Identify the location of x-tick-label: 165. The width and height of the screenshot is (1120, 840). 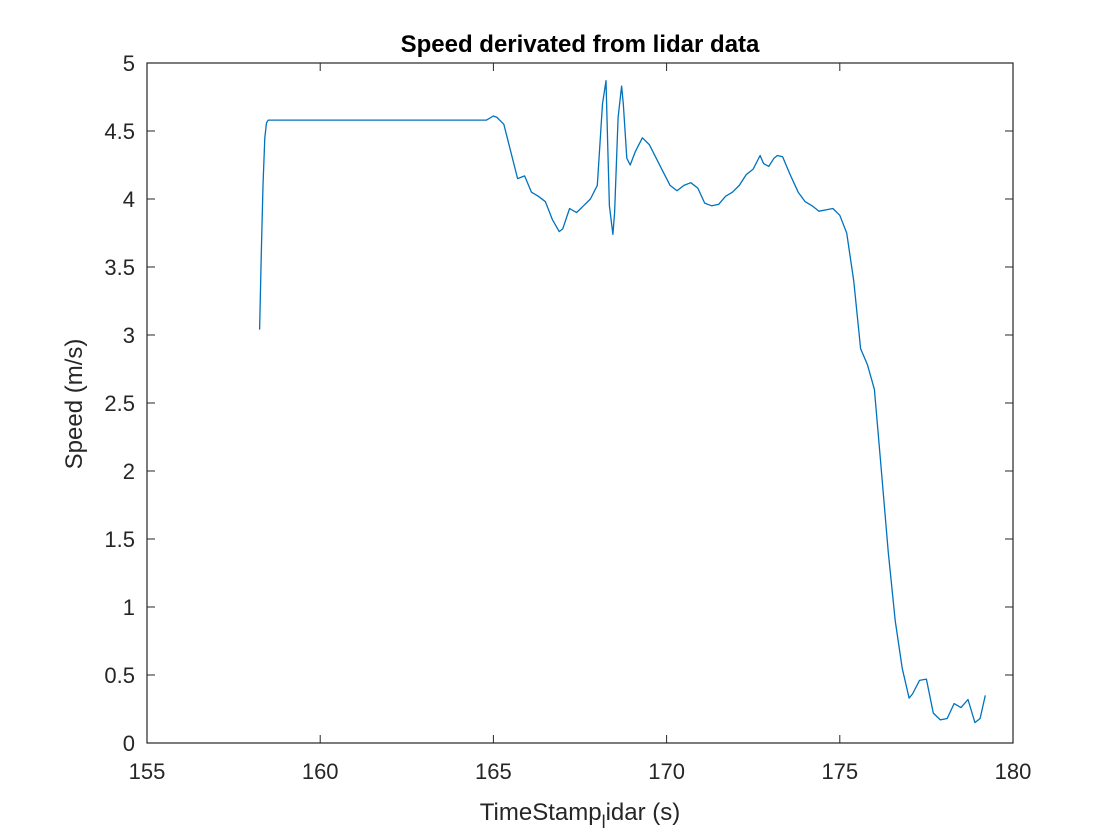
(493, 771).